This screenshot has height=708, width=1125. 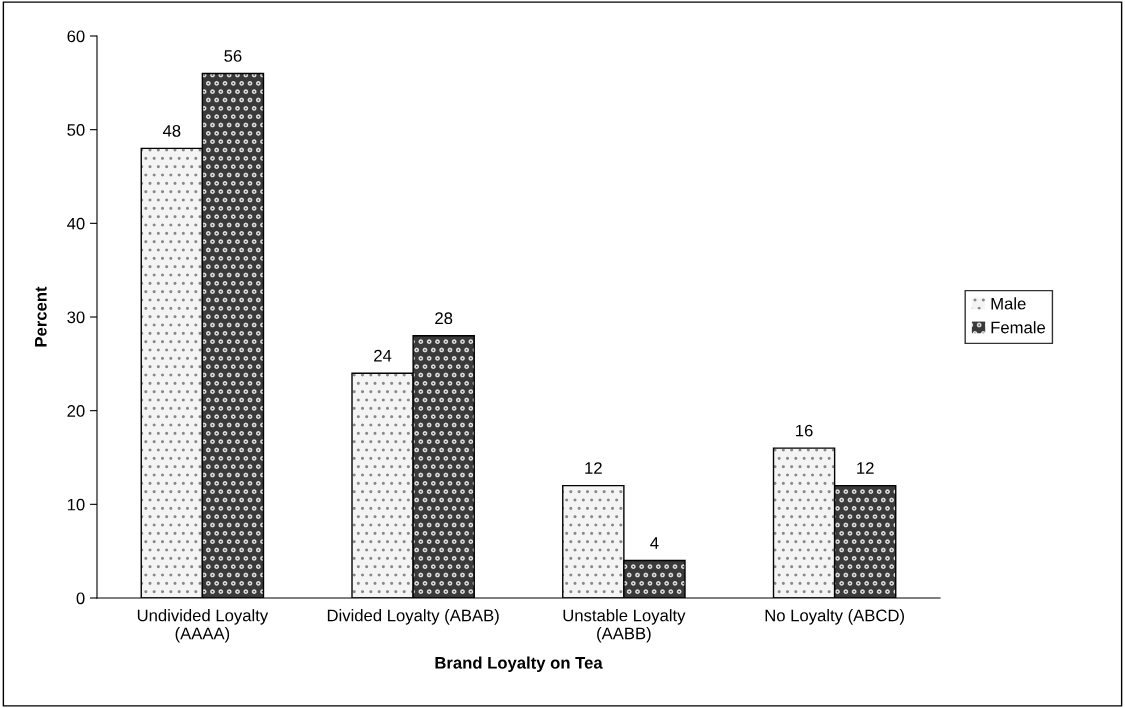 What do you see at coordinates (76, 317) in the screenshot?
I see `y-tick-label: 30` at bounding box center [76, 317].